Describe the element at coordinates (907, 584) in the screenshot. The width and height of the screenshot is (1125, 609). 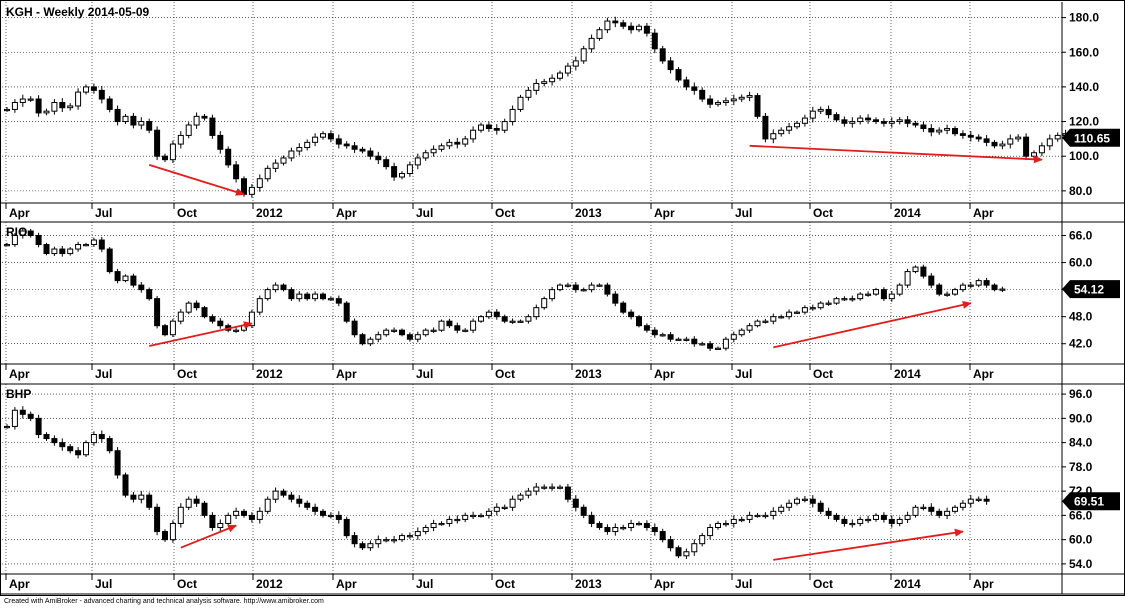
I see `x-tick-label: 2014` at that location.